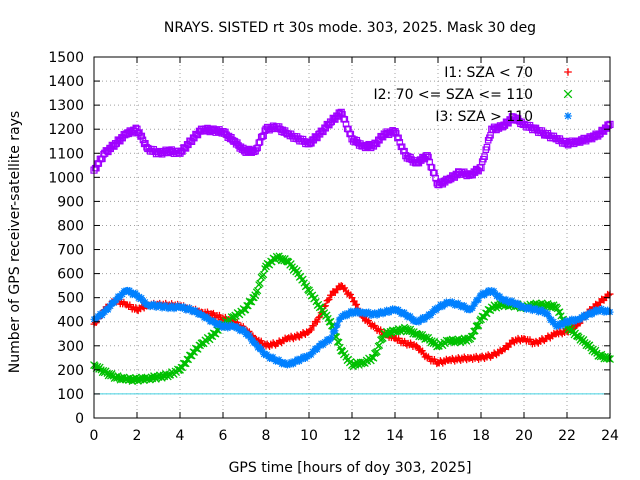 Image resolution: width=640 pixels, height=480 pixels. I want to click on y-axis-label: Number of GPS receiver-satellite rays, so click(15, 242).